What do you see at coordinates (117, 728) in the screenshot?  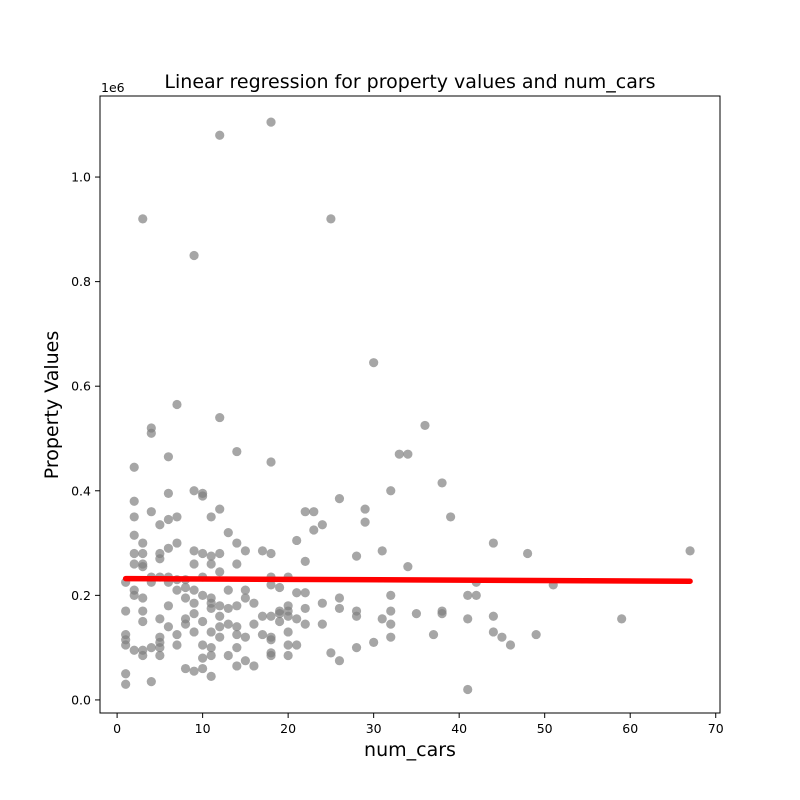 I see `x-tick-label: 0` at bounding box center [117, 728].